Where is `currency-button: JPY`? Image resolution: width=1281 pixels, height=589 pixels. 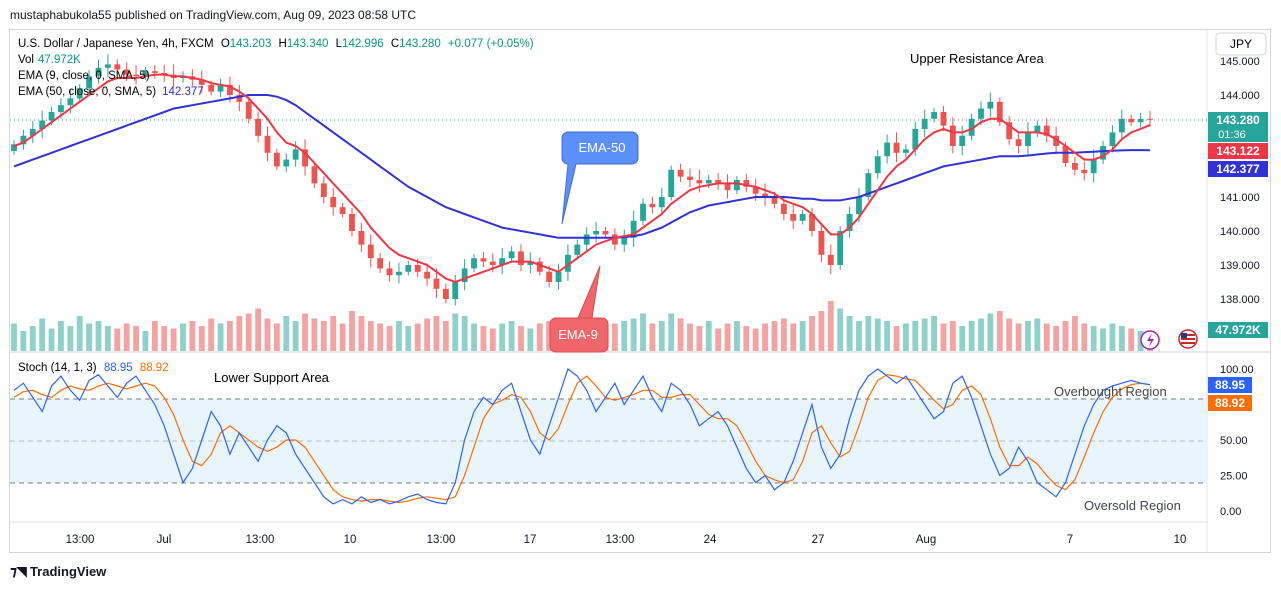 currency-button: JPY is located at coordinates (1241, 44).